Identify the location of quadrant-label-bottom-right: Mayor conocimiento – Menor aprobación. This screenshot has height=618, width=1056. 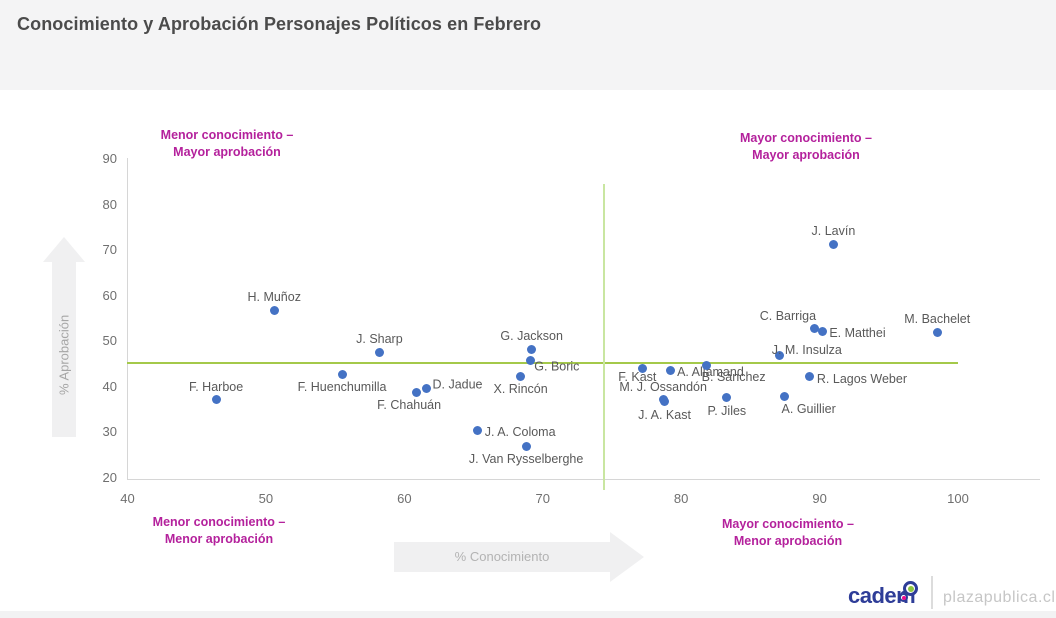
(788, 533).